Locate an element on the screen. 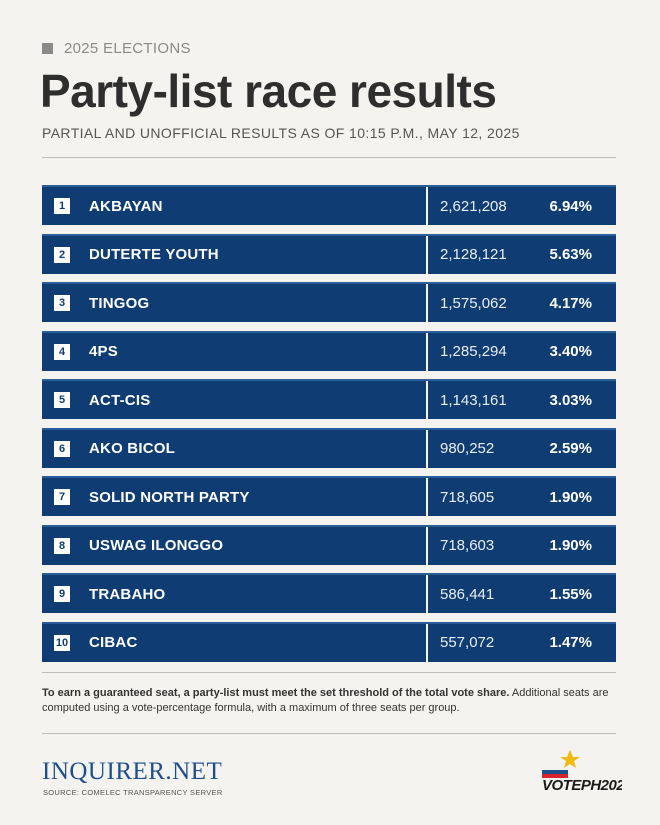 The image size is (660, 825). party-name: ACT-CIS is located at coordinates (120, 400).